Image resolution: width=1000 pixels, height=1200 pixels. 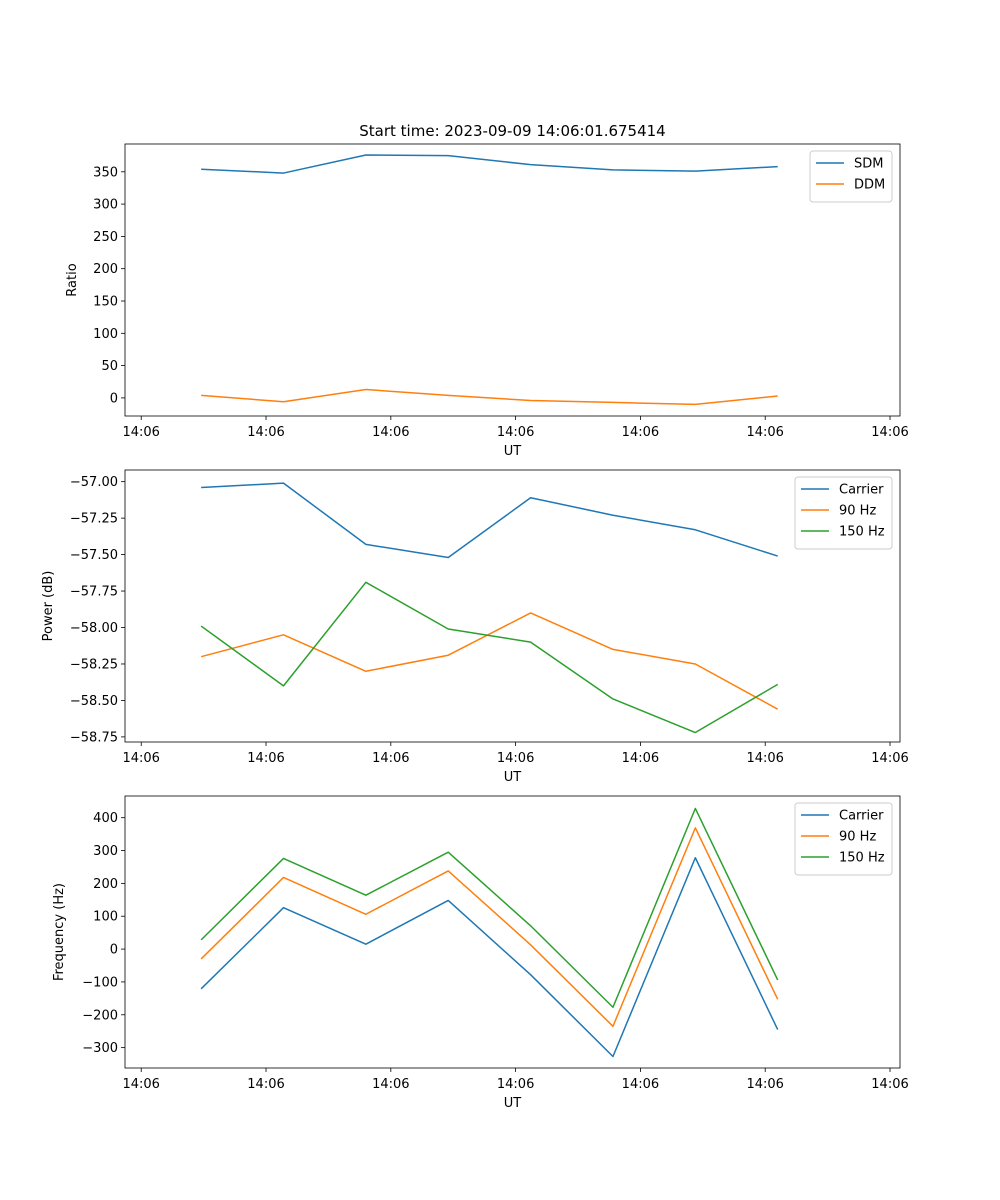 I want to click on y-tick-label: 350, so click(x=105, y=172).